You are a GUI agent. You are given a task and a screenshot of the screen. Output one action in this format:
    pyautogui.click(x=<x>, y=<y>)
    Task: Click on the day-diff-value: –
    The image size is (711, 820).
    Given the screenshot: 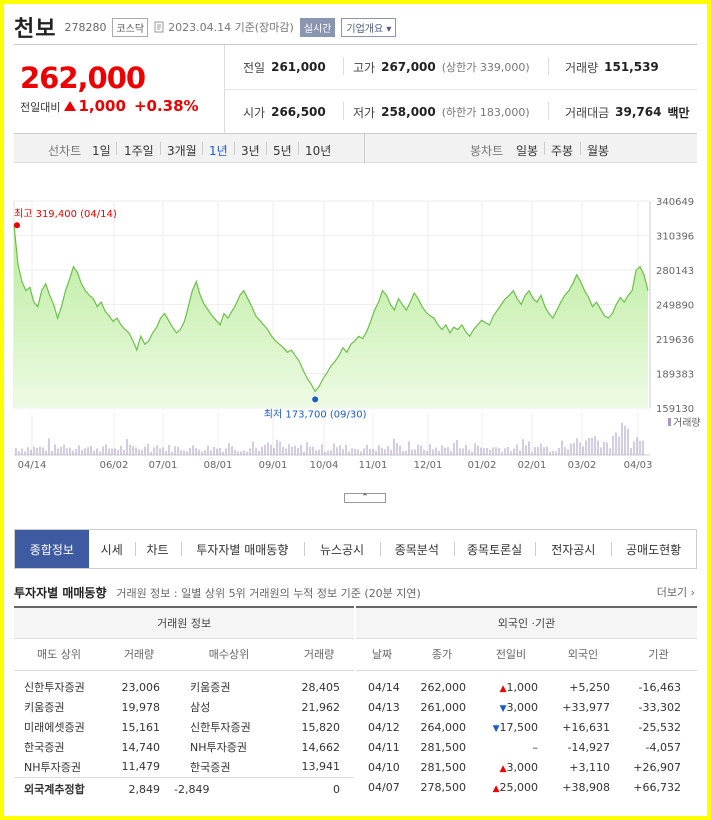 What is the action you would take?
    pyautogui.click(x=535, y=747)
    